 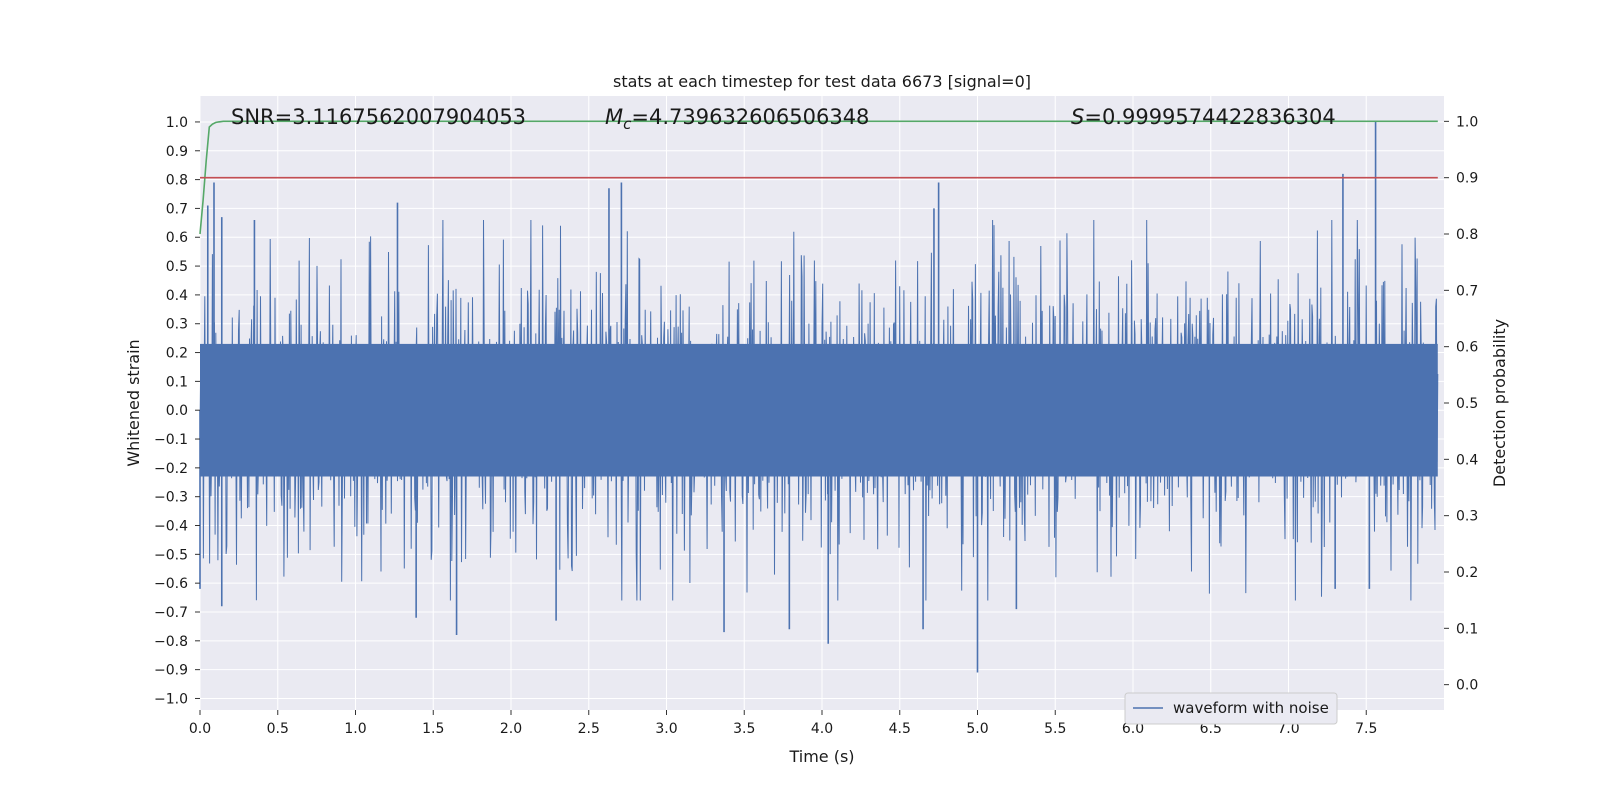 What do you see at coordinates (378, 117) in the screenshot?
I see `snr-annotation: SNR=3.1167562007904053` at bounding box center [378, 117].